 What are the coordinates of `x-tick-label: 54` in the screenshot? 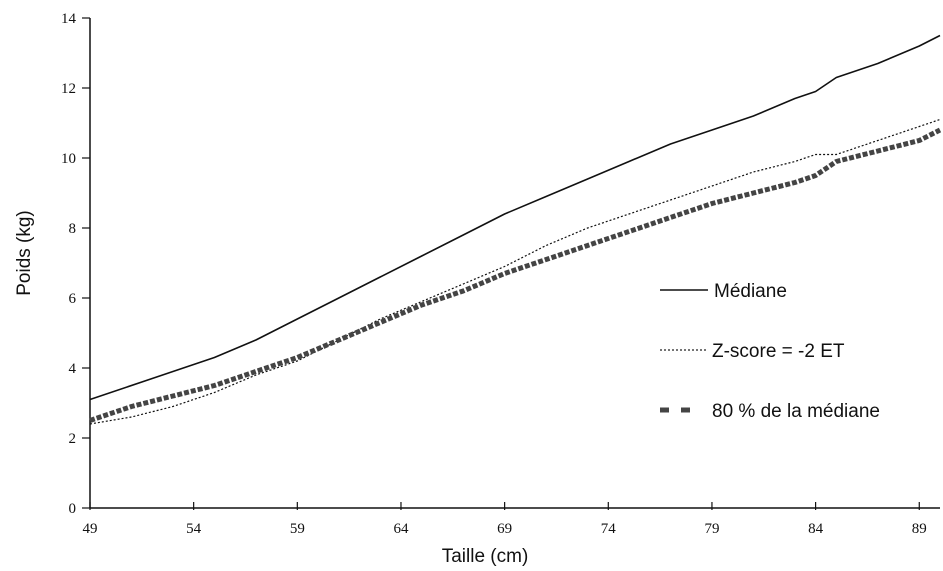 It's located at (194, 529).